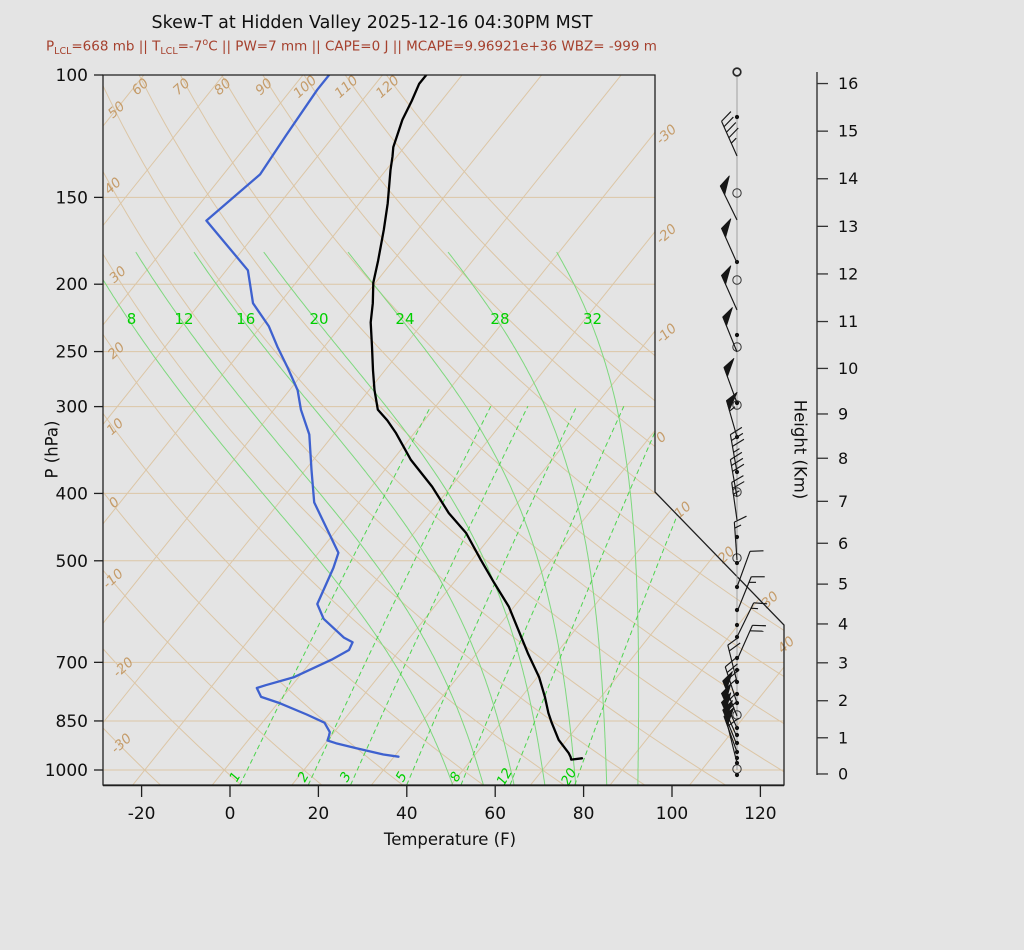 Image resolution: width=1024 pixels, height=950 pixels. Describe the element at coordinates (848, 368) in the screenshot. I see `height-tick-label: 10` at that location.